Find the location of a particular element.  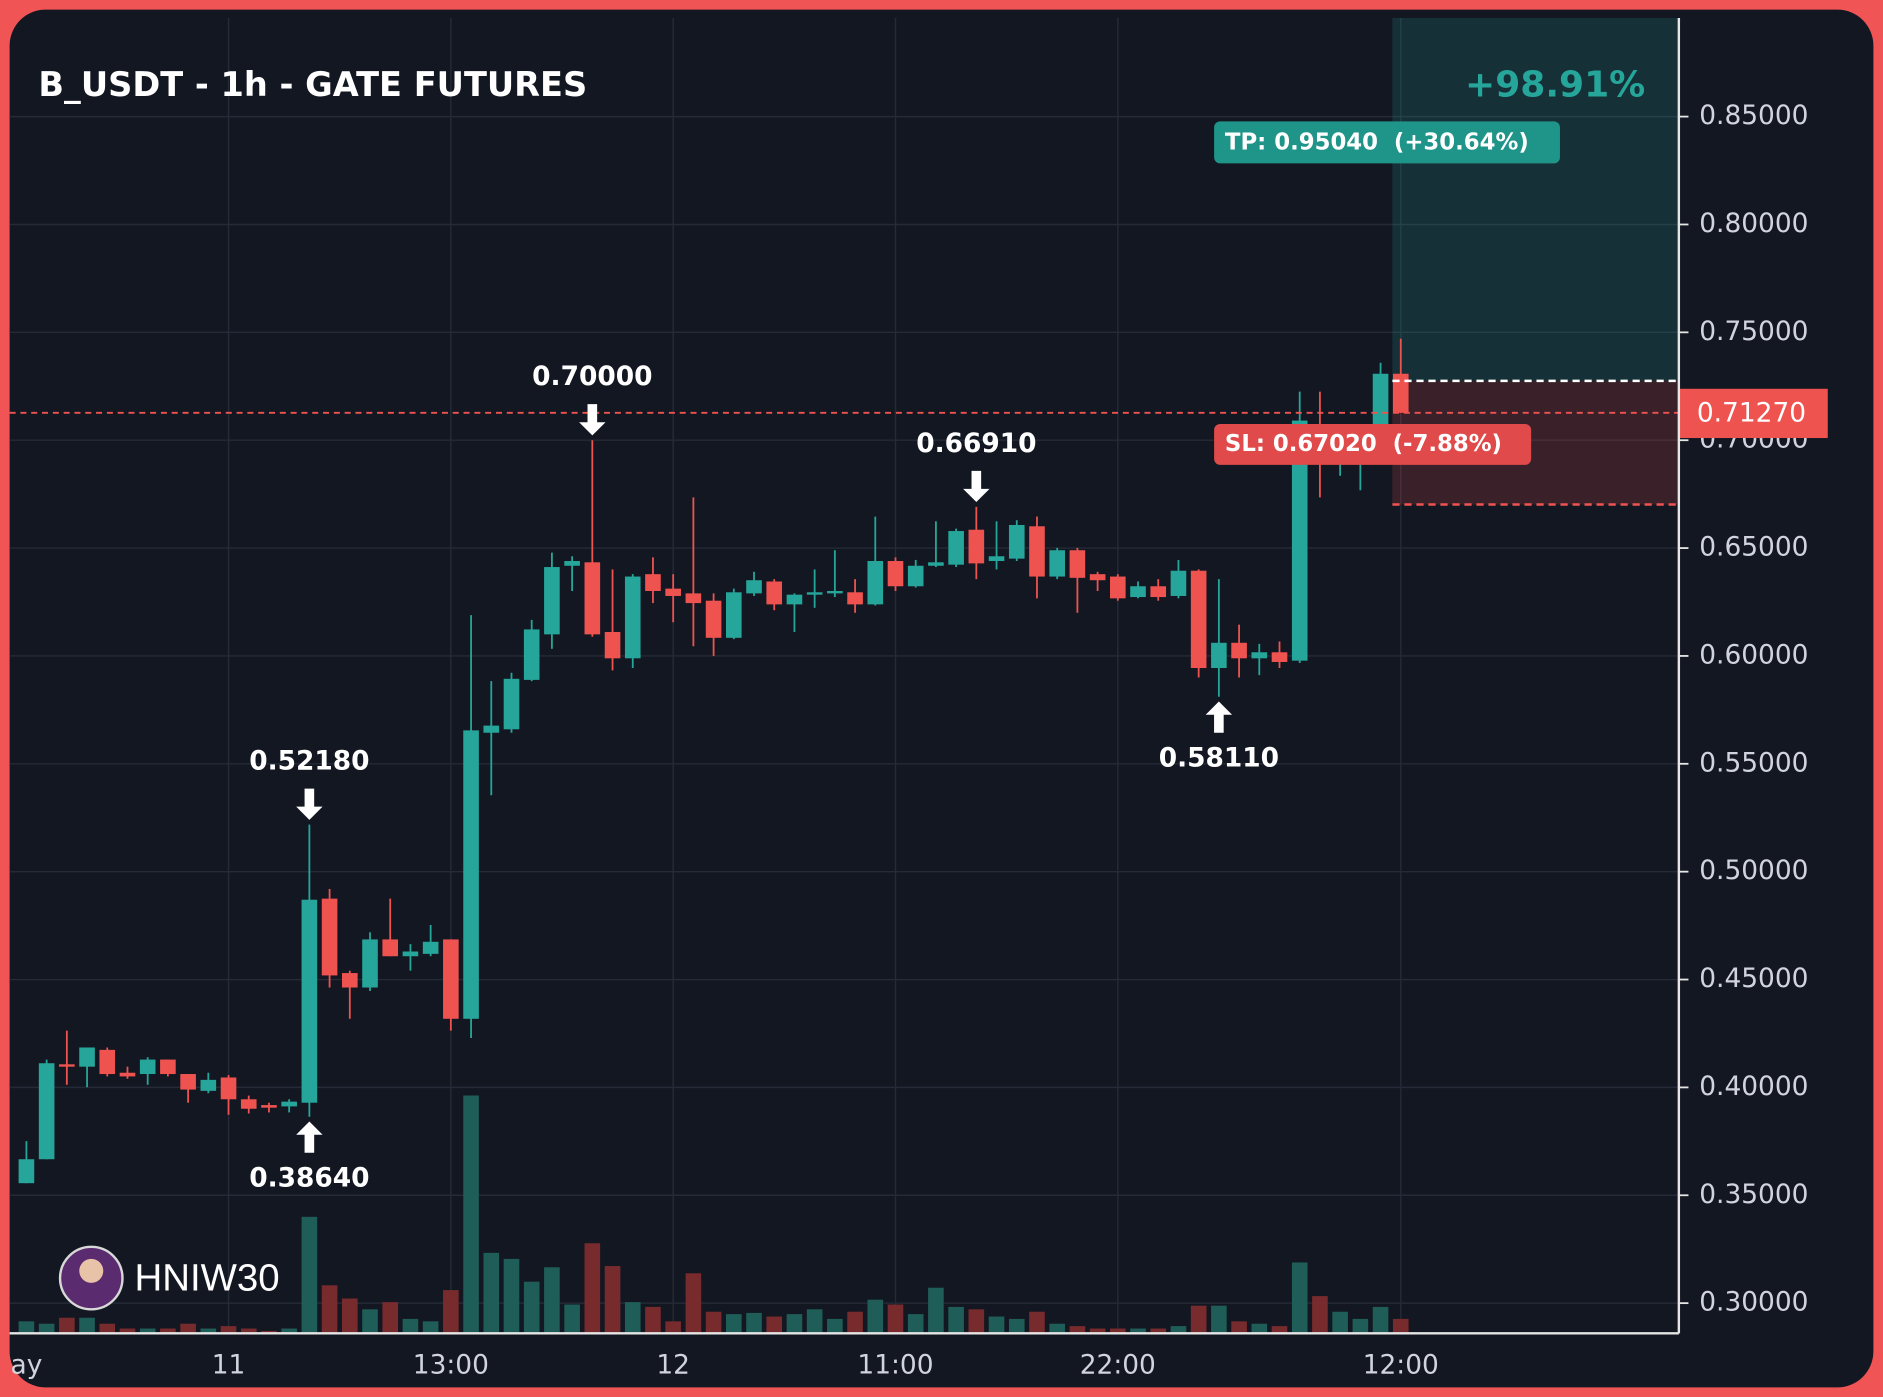

last-price-label: 0.71270 is located at coordinates (1751, 413).